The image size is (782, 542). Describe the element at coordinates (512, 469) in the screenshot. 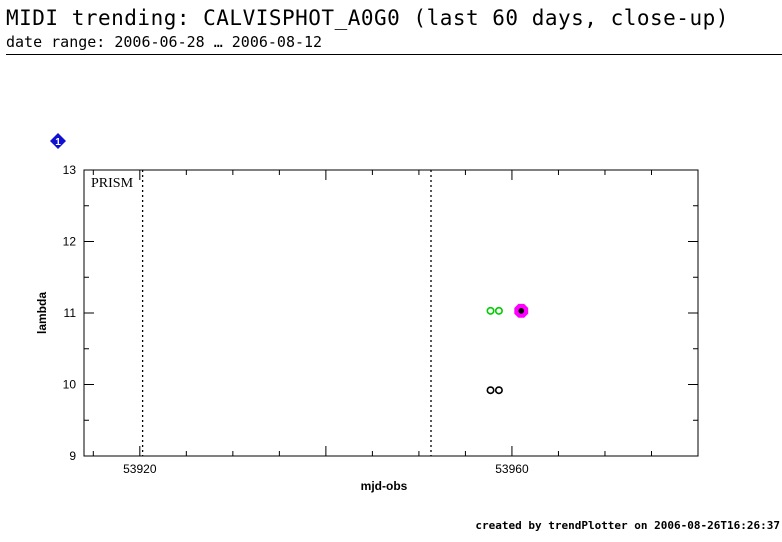

I see `x-tick-label: 53960` at that location.